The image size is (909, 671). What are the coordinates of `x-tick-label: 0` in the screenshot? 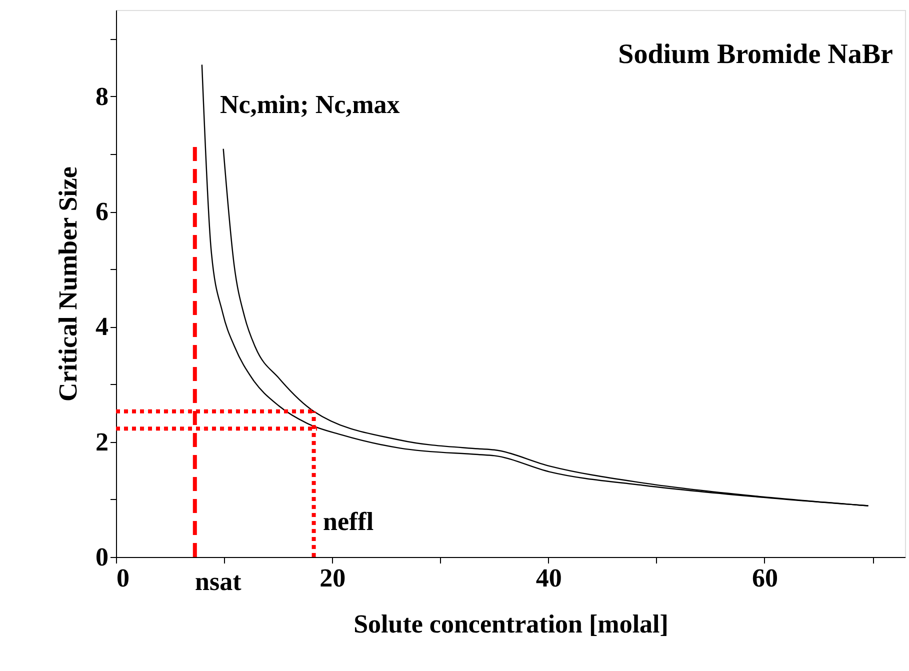 It's located at (123, 578).